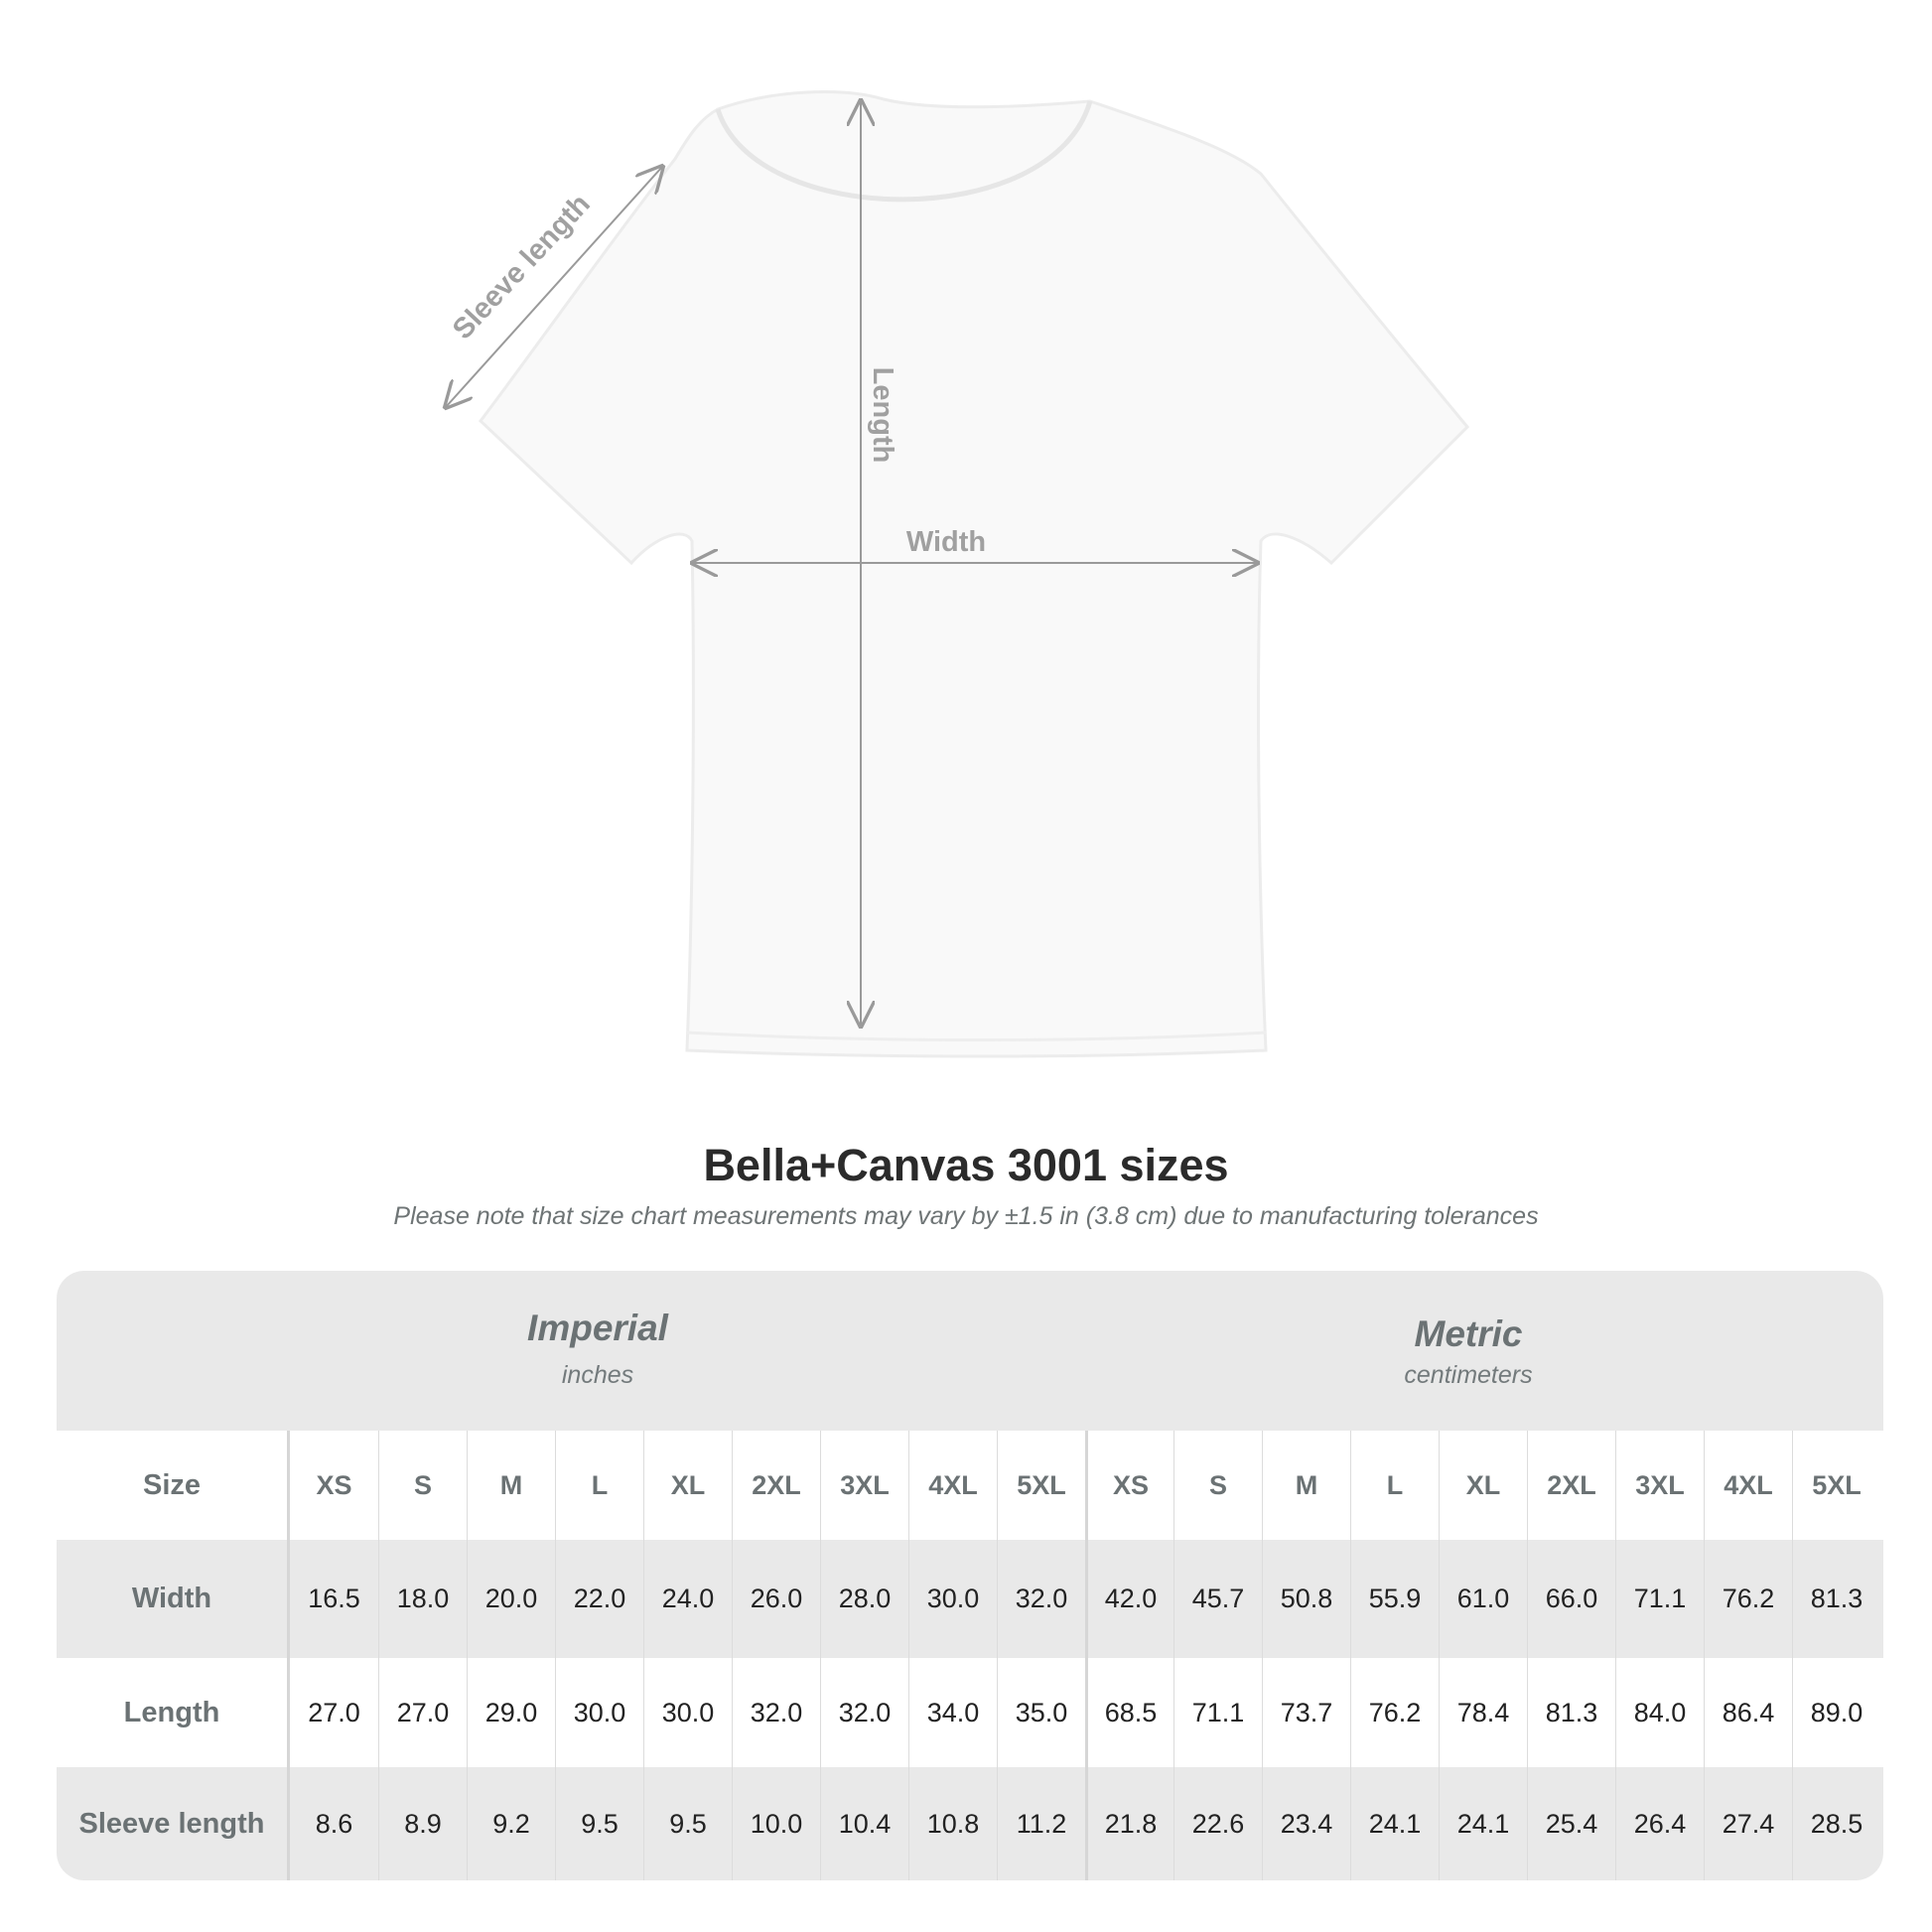 The height and width of the screenshot is (1932, 1932). Describe the element at coordinates (423, 1599) in the screenshot. I see `imperial-value: 18.0` at that location.